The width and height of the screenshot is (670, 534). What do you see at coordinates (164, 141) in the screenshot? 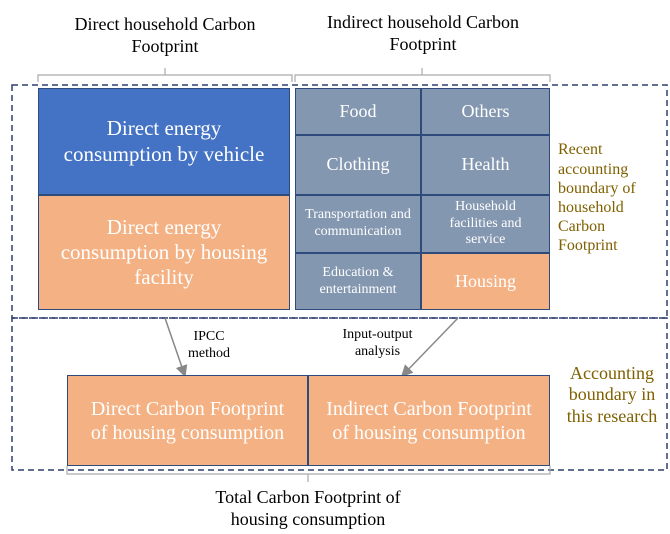
I see `box: Direct energy consumption by vehicle` at bounding box center [164, 141].